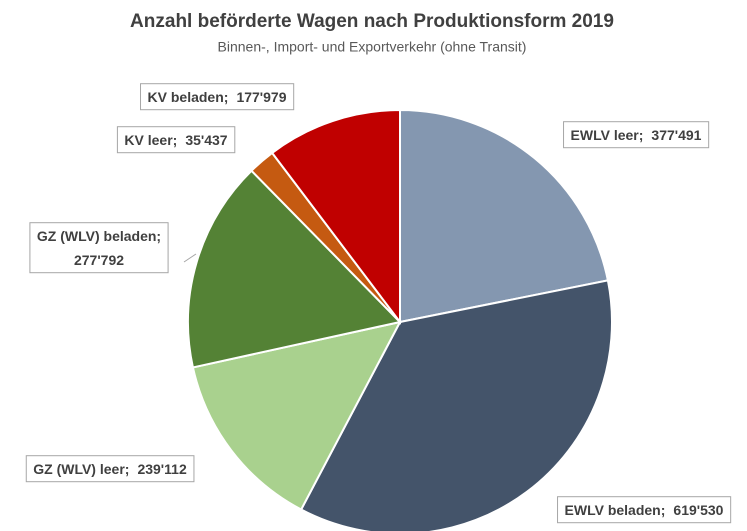  What do you see at coordinates (99, 260) in the screenshot?
I see `label-value: 277'792` at bounding box center [99, 260].